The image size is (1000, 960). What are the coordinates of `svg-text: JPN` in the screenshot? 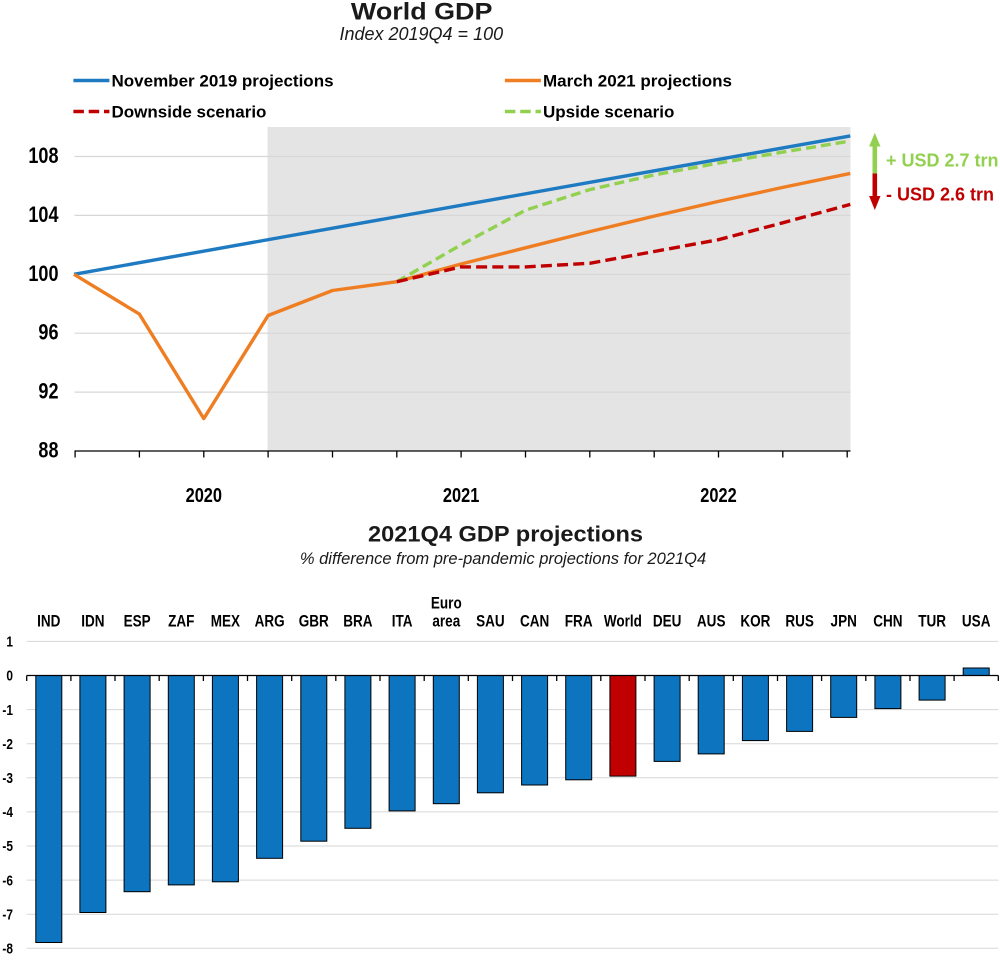 It's located at (844, 621).